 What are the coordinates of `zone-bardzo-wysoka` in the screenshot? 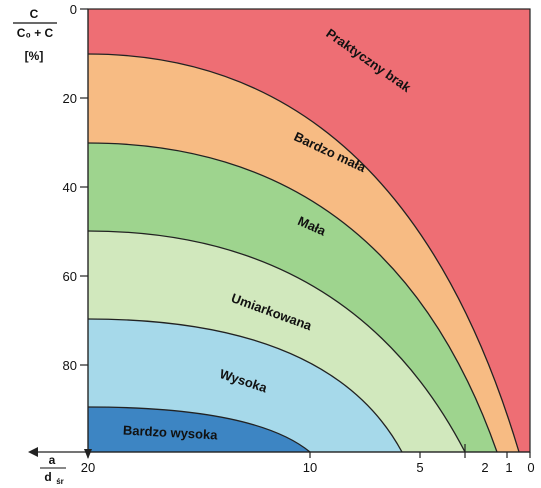 It's located at (199, 429).